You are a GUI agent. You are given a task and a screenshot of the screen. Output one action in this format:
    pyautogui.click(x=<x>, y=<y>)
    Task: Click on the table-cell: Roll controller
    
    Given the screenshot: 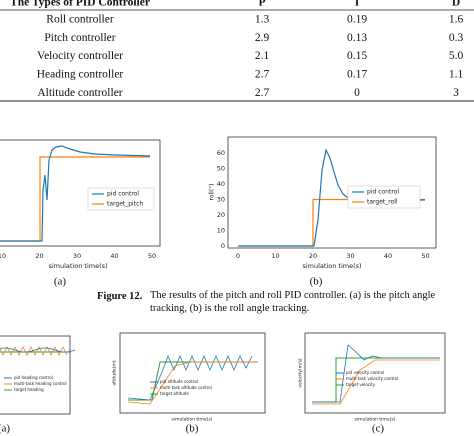 What is the action you would take?
    pyautogui.click(x=80, y=20)
    